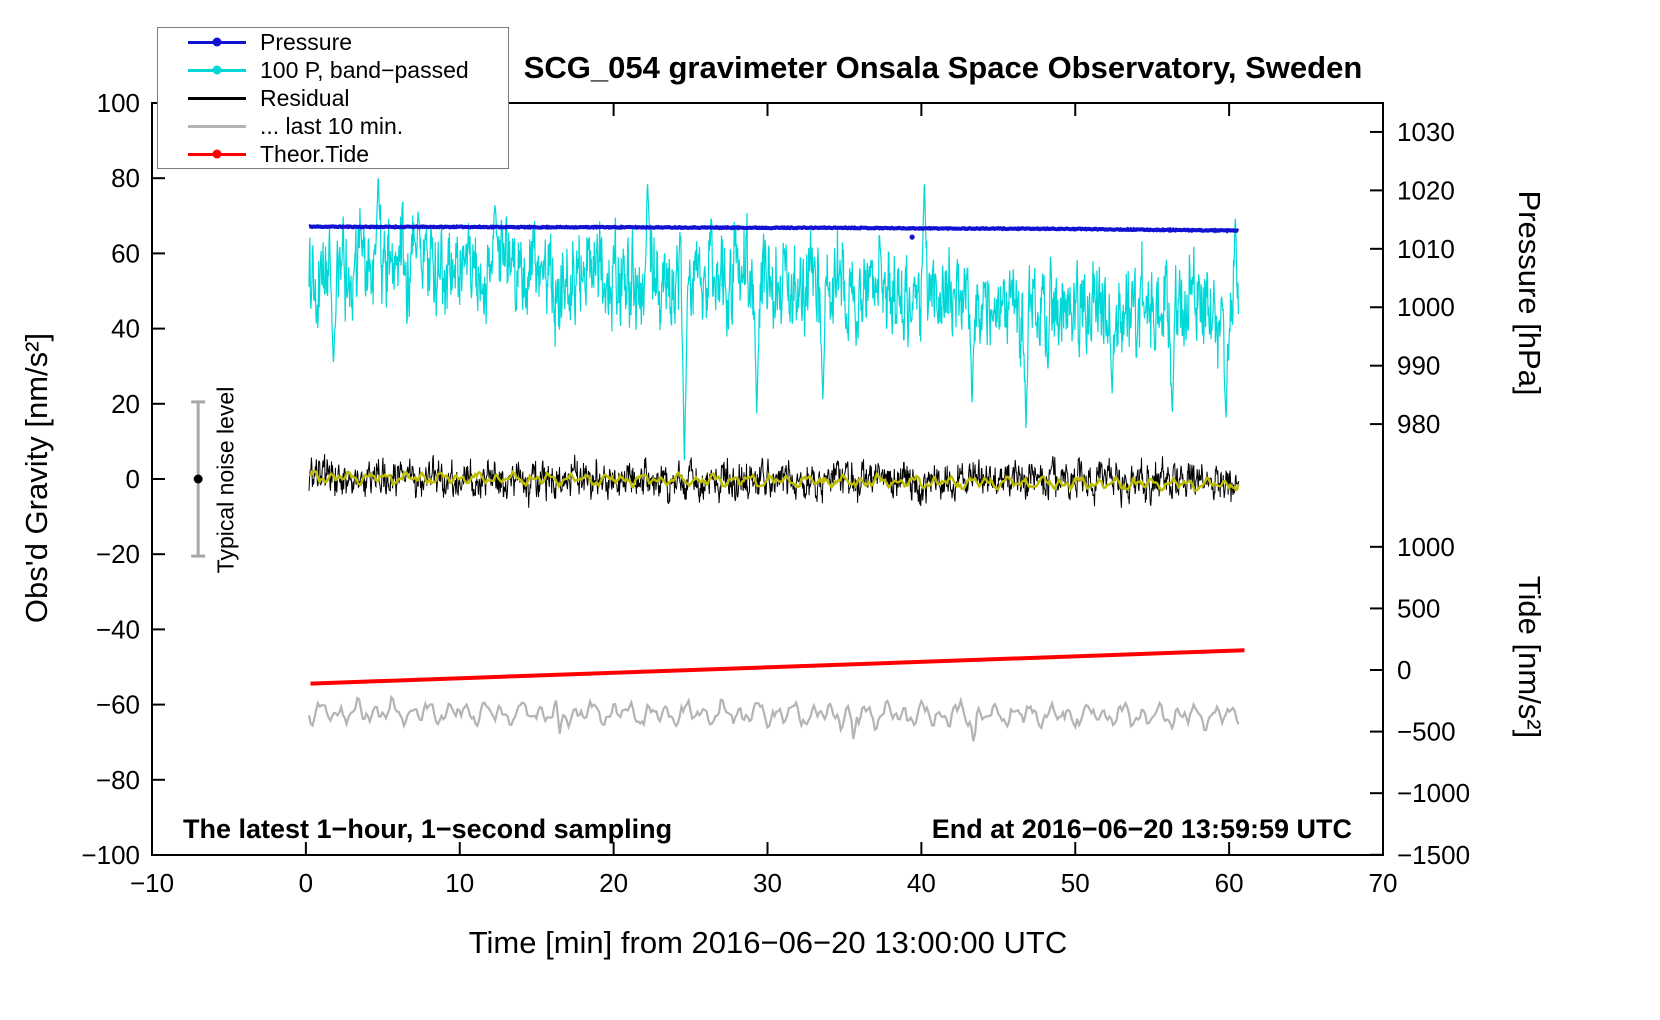 The image size is (1660, 1020). What do you see at coordinates (118, 554) in the screenshot?
I see `gravity-tick-label: −20` at bounding box center [118, 554].